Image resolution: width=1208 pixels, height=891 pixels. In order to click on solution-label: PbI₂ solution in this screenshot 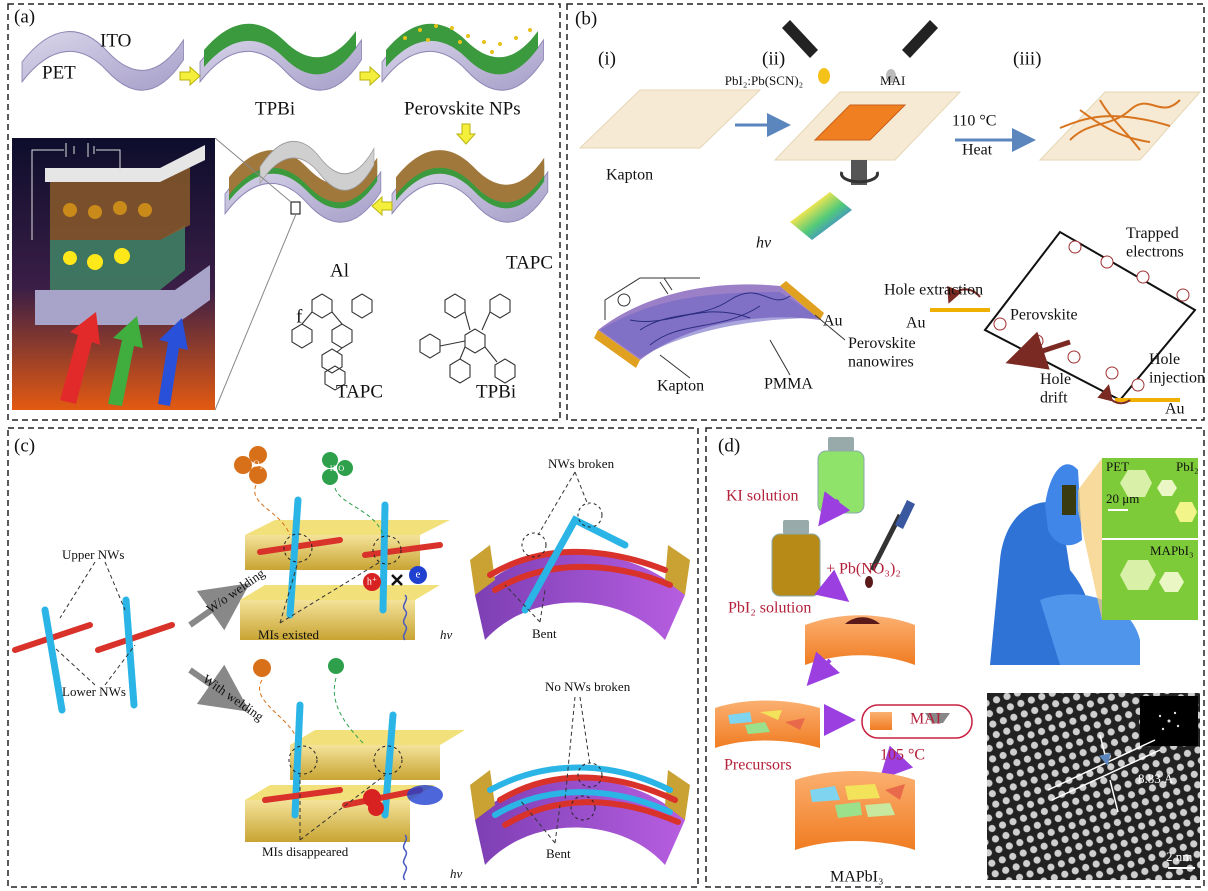, I will do `click(769, 608)`.